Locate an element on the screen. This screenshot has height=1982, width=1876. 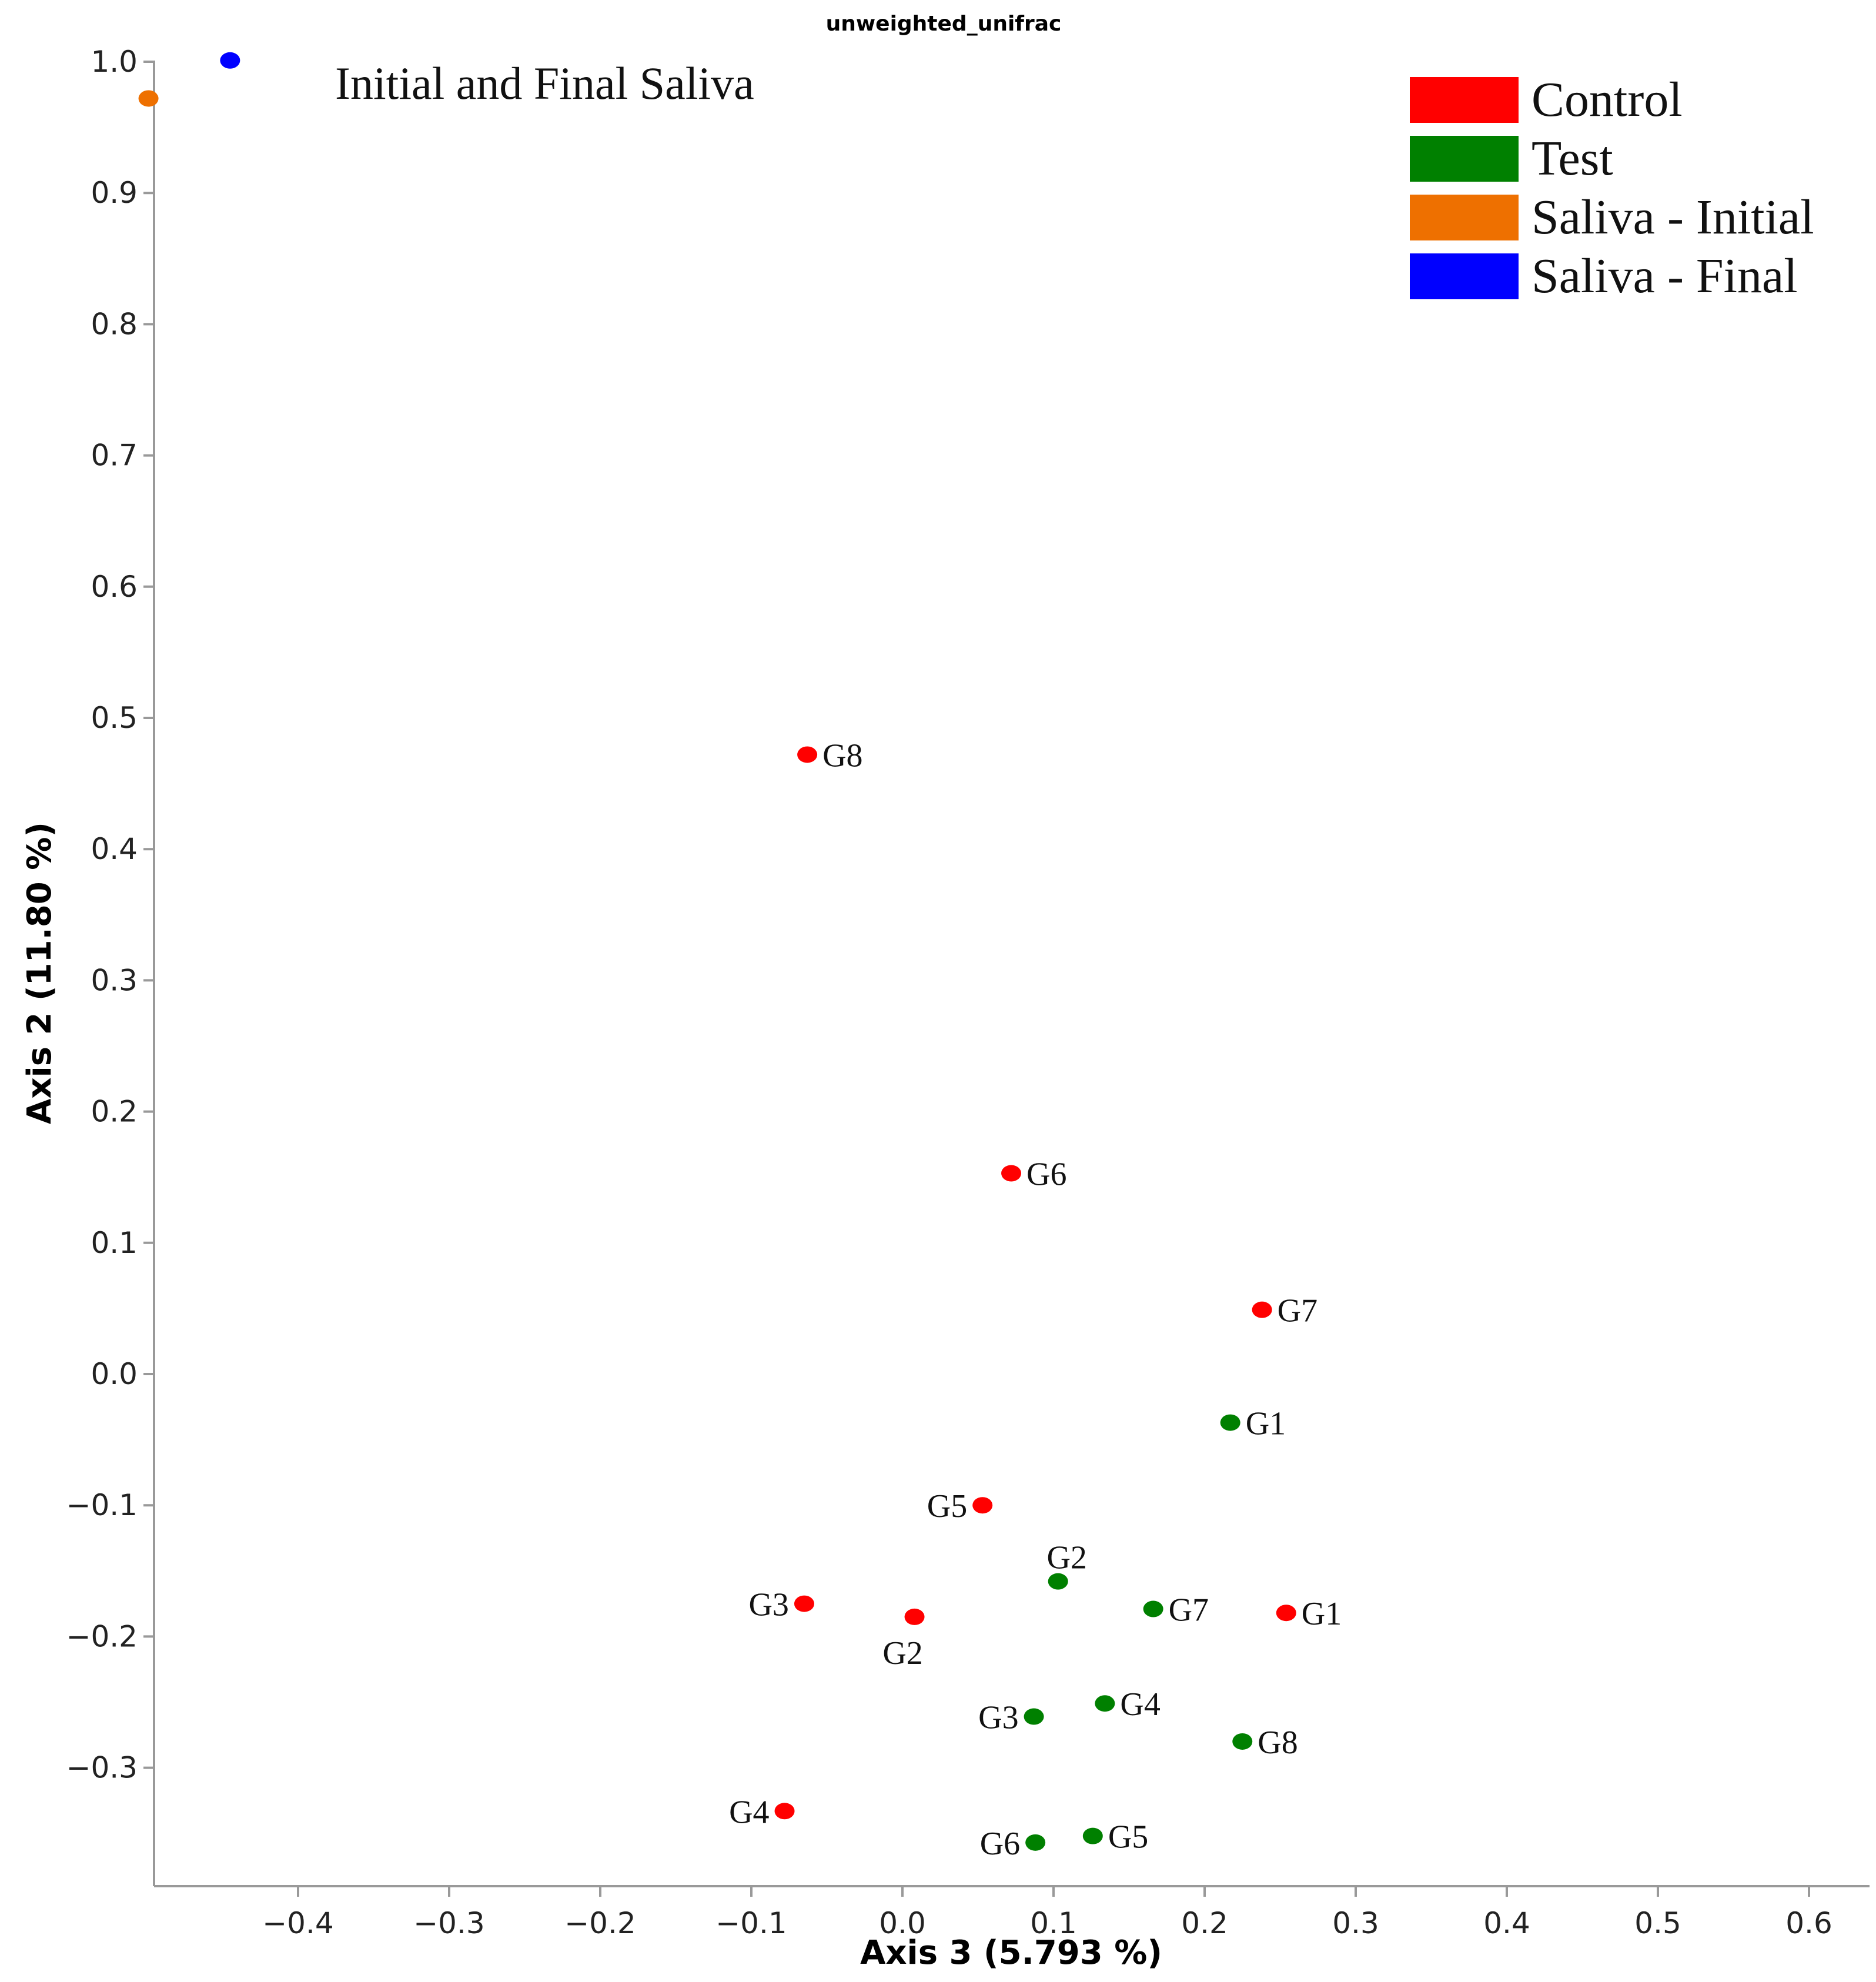
x-ticks: −0.4 −0.3 −0.2 −0.1 0.0 0.1 0.2 0.3 0.4 0.5 0.6 is located at coordinates (1047, 1913).